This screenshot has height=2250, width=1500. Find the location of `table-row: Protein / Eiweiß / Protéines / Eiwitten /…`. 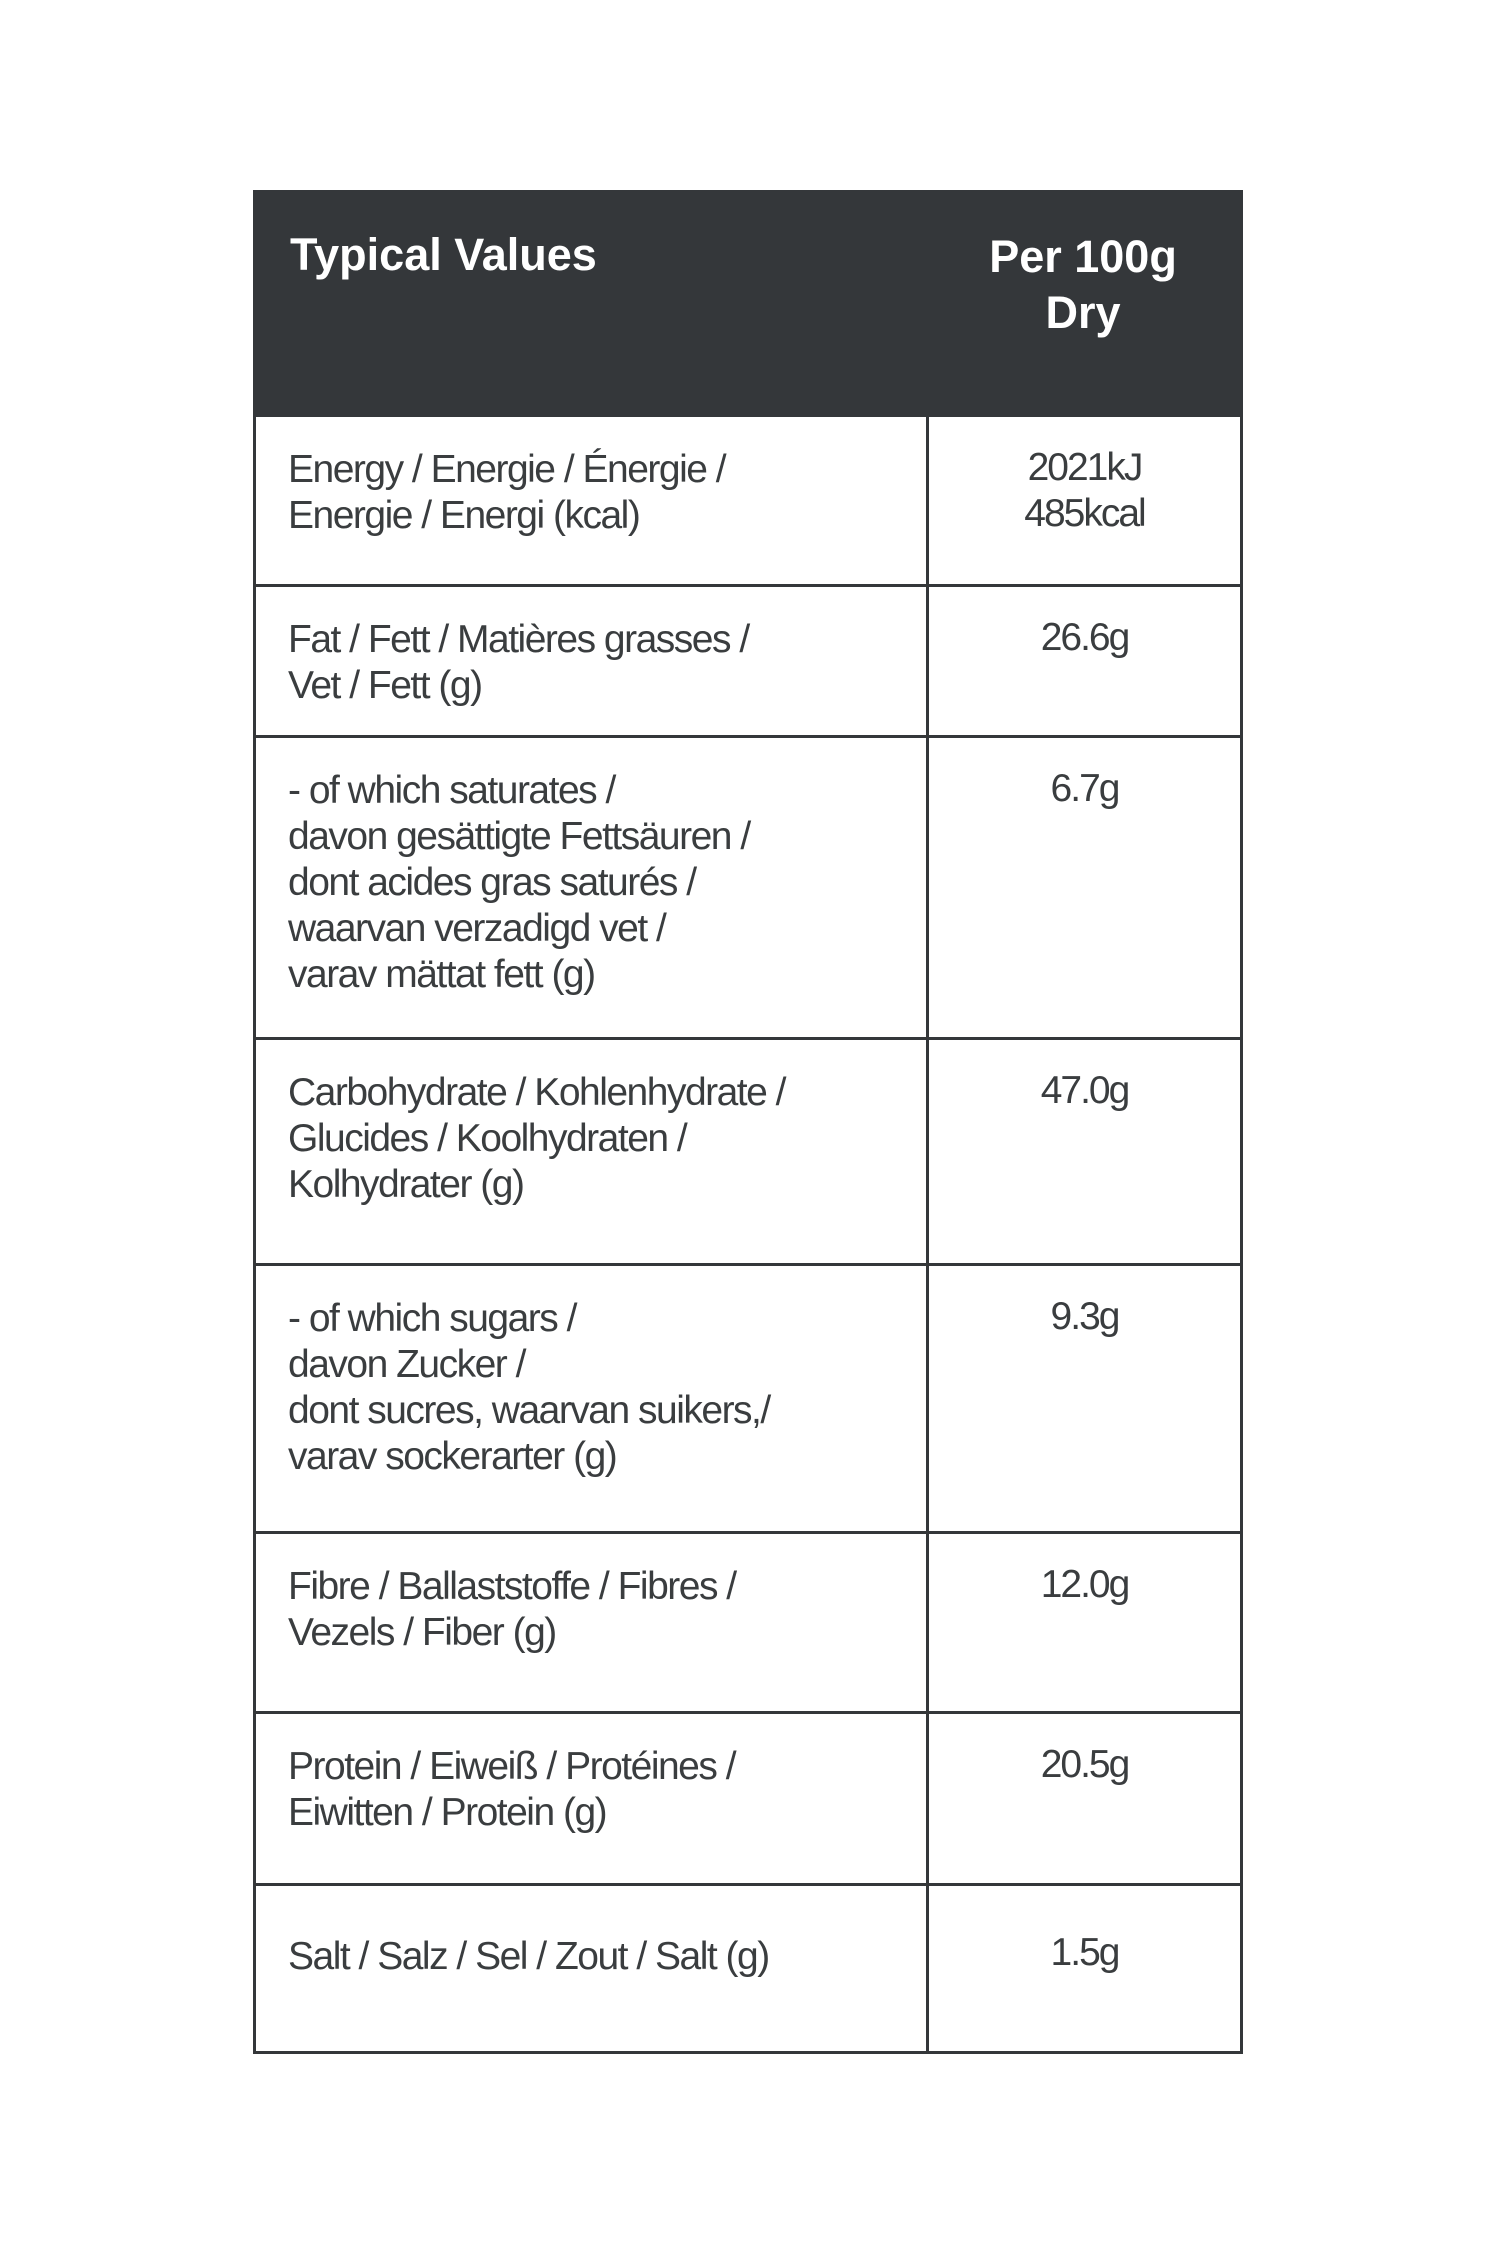

table-row: Protein / Eiweiß / Protéines / Eiwitten /… is located at coordinates (748, 1797).